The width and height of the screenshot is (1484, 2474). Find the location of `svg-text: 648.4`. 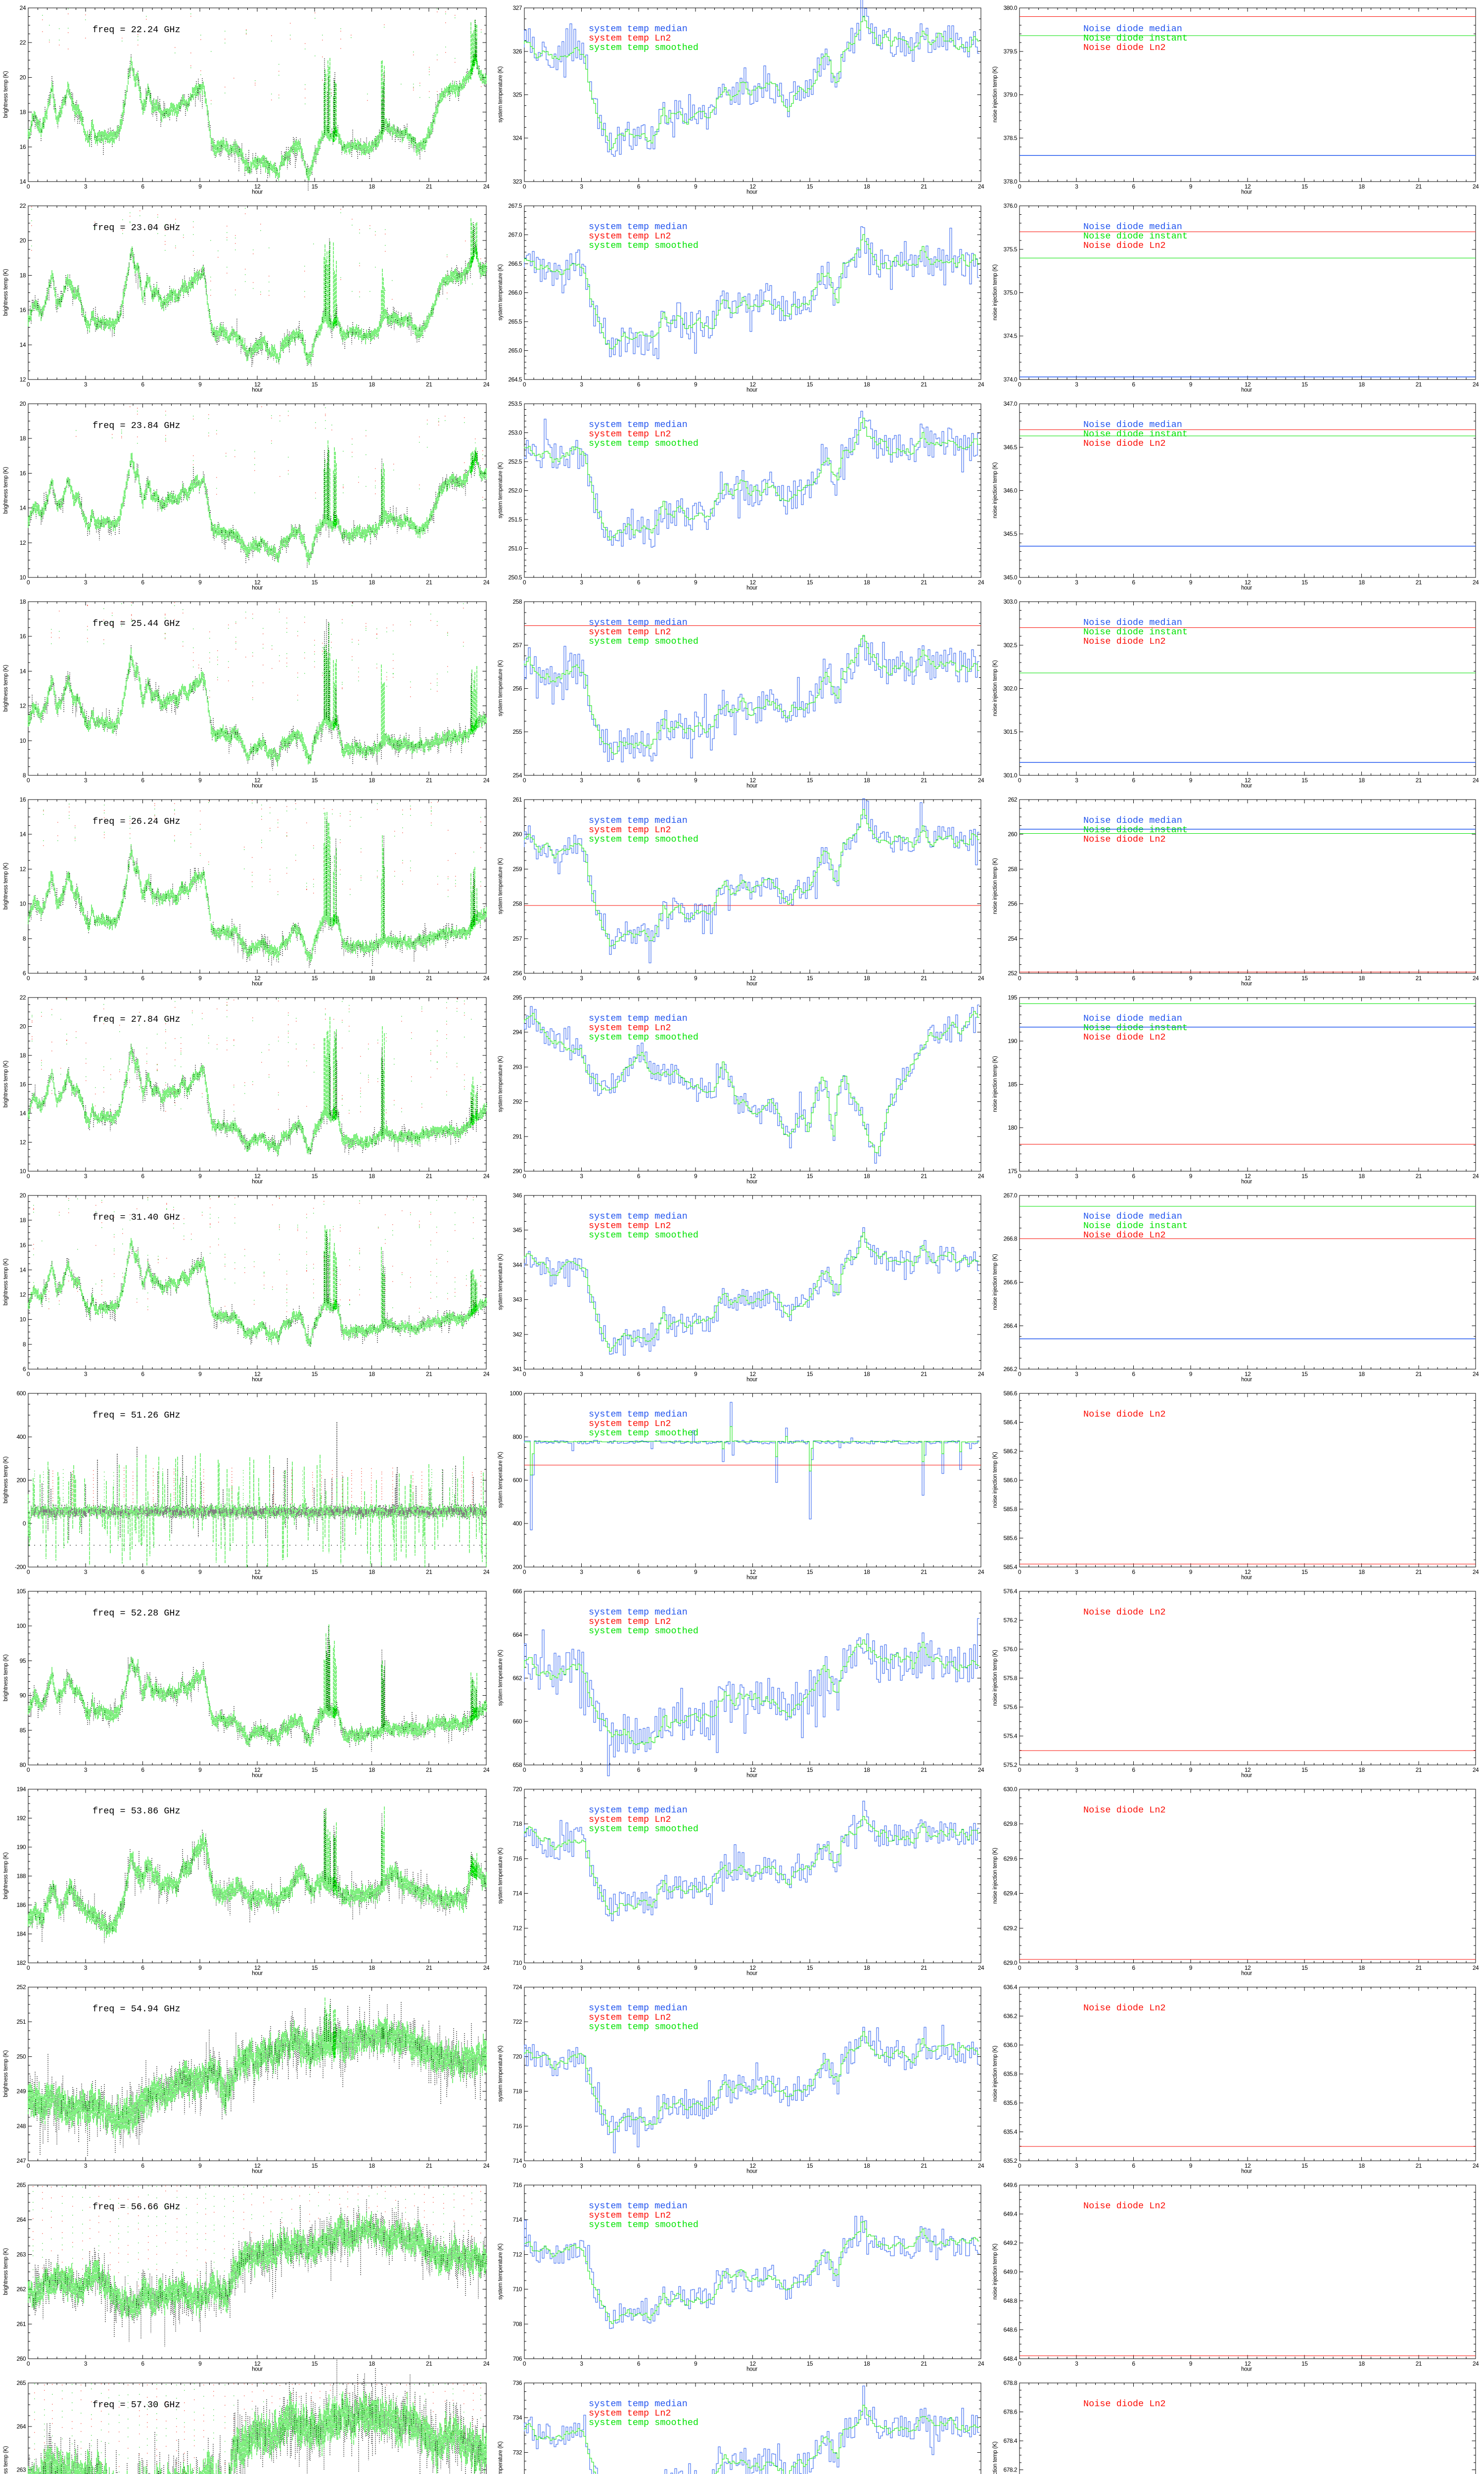

svg-text: 648.4 is located at coordinates (1010, 2359).